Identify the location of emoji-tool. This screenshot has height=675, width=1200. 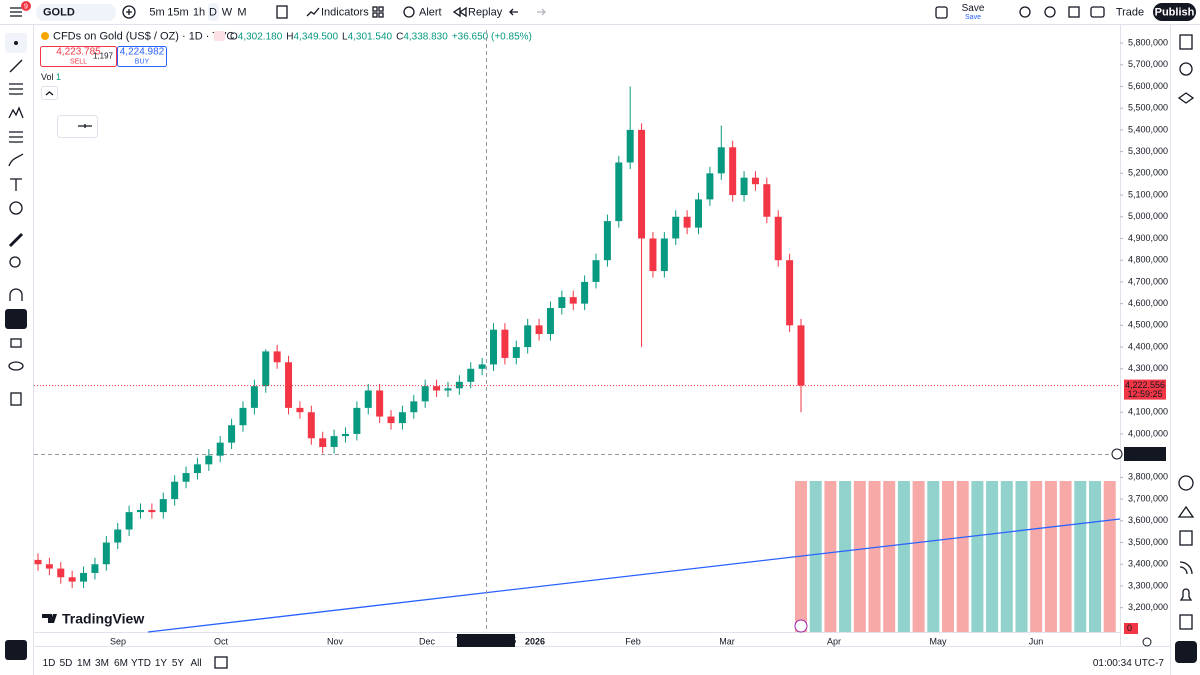
(16, 208).